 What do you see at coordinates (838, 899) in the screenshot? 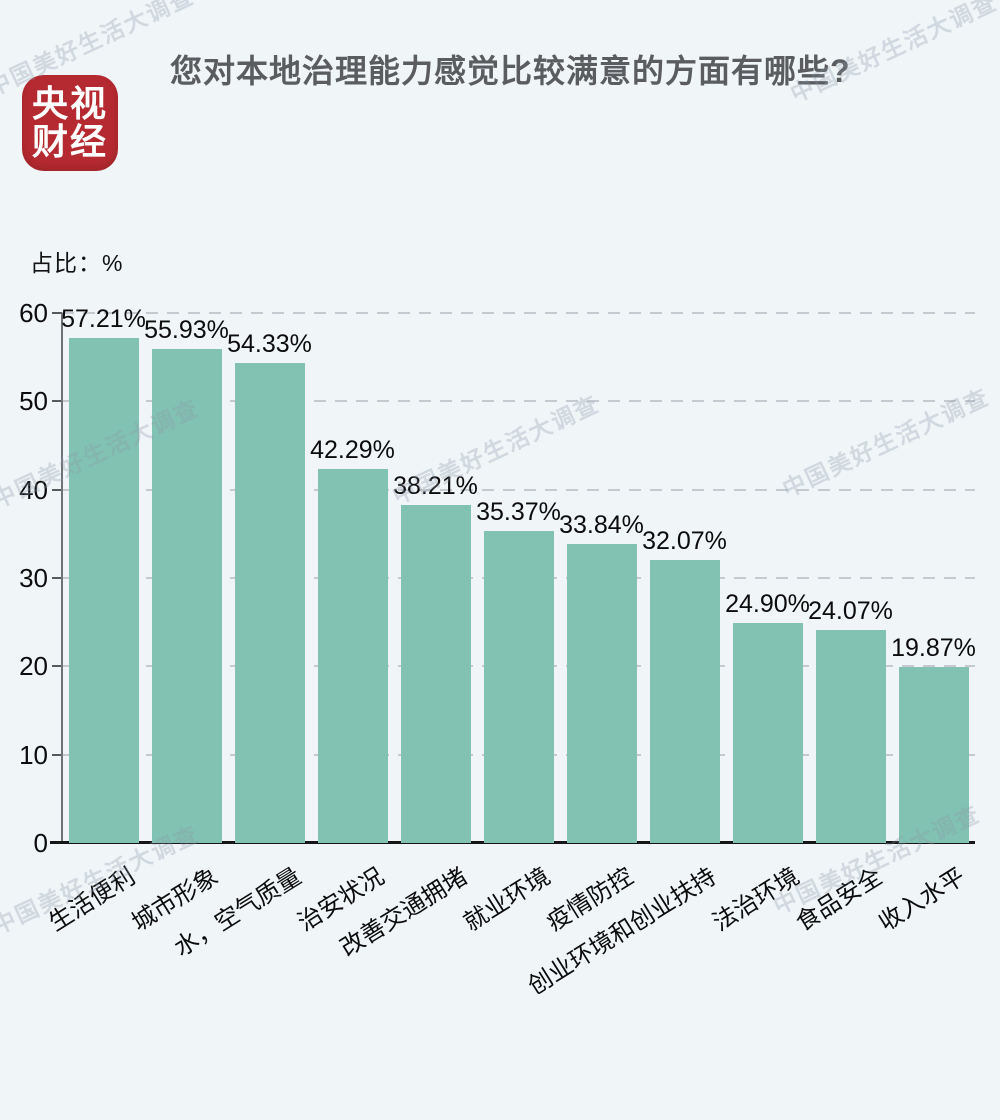
I see `x-axis-category-label: 食品安全` at bounding box center [838, 899].